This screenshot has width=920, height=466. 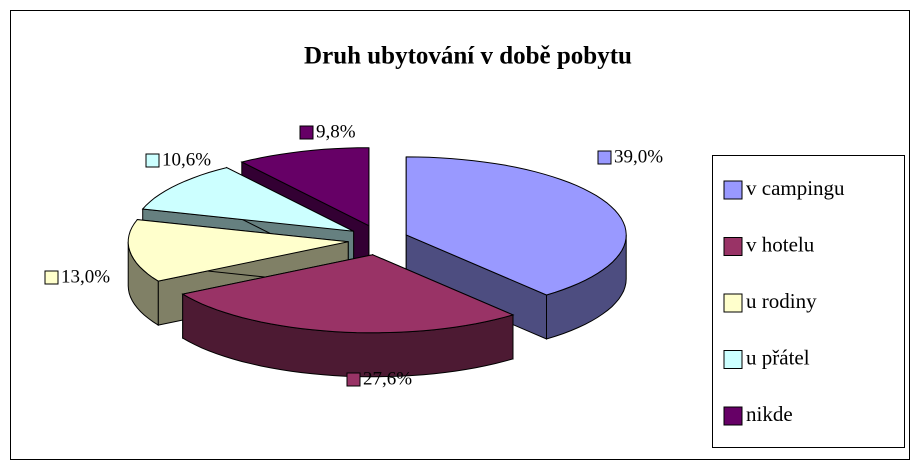 What do you see at coordinates (336, 131) in the screenshot?
I see `data-label: 9,8%` at bounding box center [336, 131].